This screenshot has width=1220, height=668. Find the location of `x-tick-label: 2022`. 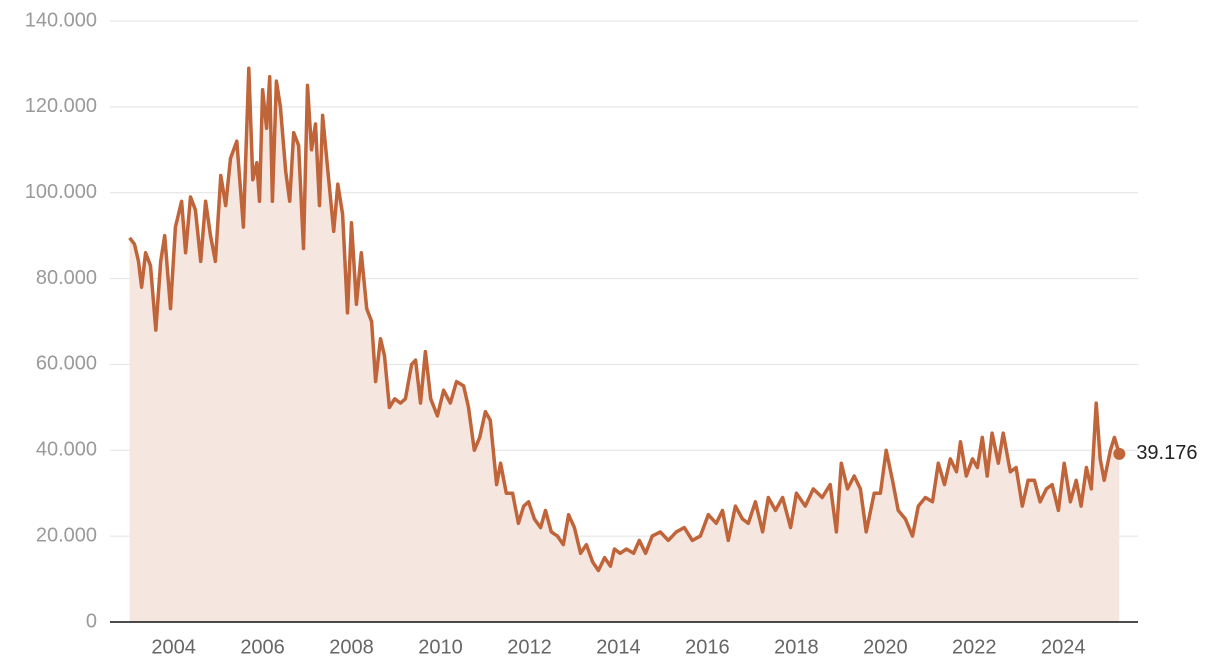

x-tick-label: 2022 is located at coordinates (974, 647).